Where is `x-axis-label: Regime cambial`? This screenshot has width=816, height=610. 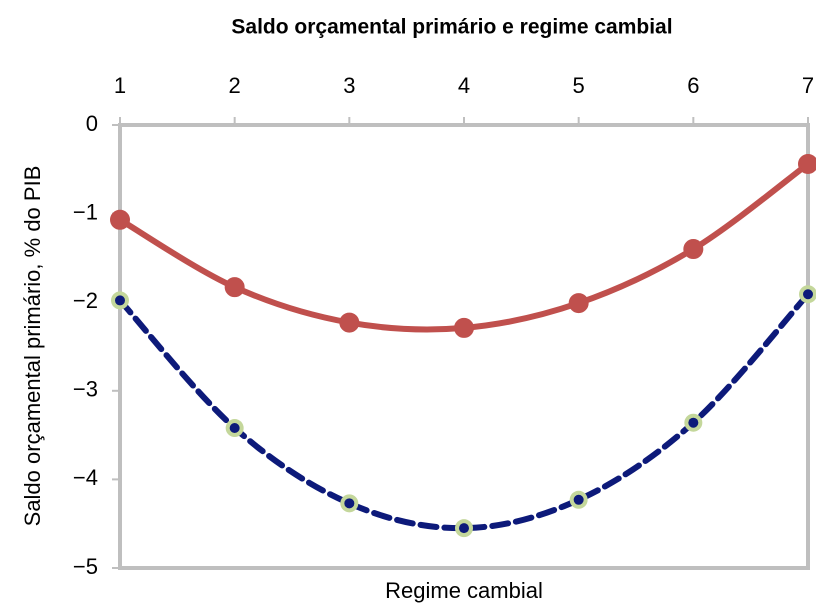 x-axis-label: Regime cambial is located at coordinates (464, 590).